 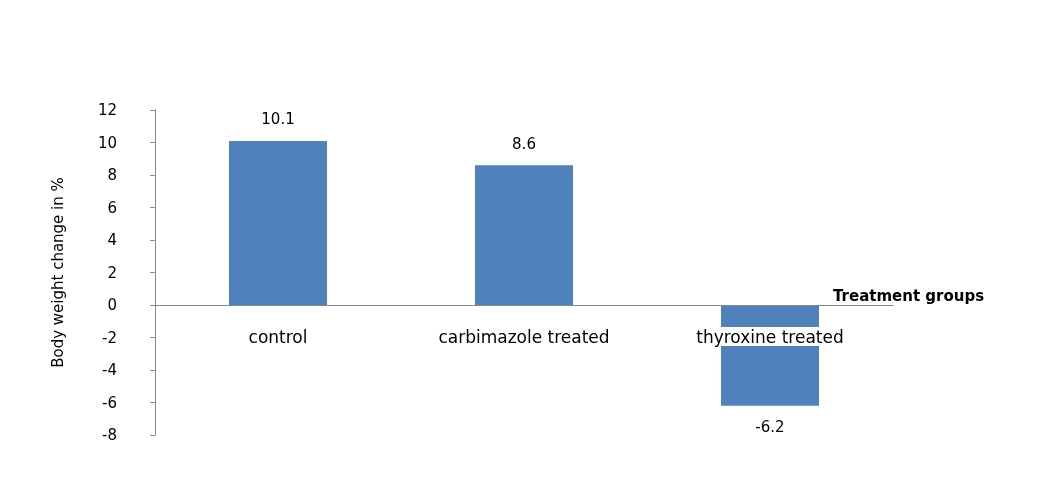 I want to click on y-tick-label: -8, so click(x=109, y=435).